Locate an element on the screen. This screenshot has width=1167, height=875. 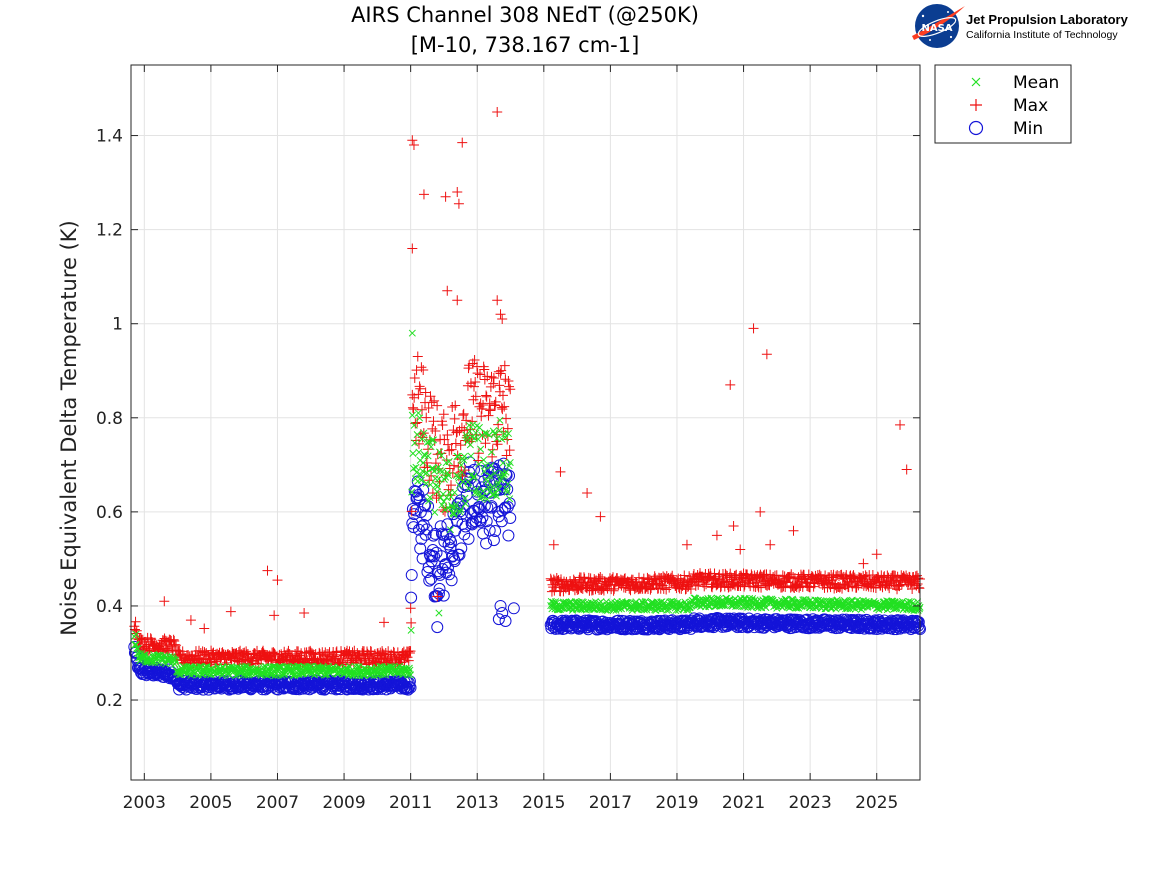
legend-label-max: Max is located at coordinates (1030, 106).